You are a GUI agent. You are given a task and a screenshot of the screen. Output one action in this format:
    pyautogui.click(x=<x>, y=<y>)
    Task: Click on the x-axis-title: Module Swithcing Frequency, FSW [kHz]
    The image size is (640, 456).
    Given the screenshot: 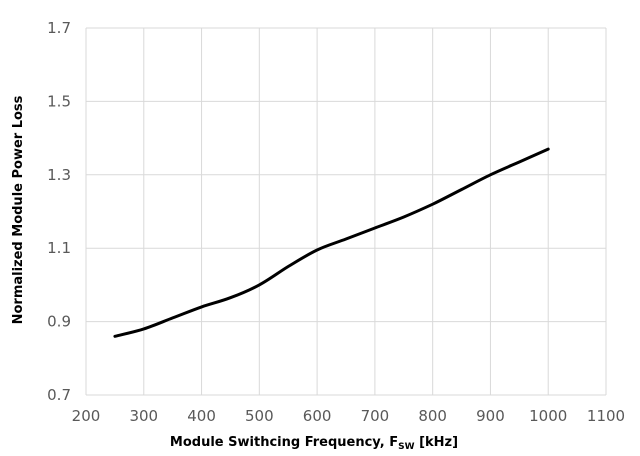 What is the action you would take?
    pyautogui.click(x=314, y=443)
    